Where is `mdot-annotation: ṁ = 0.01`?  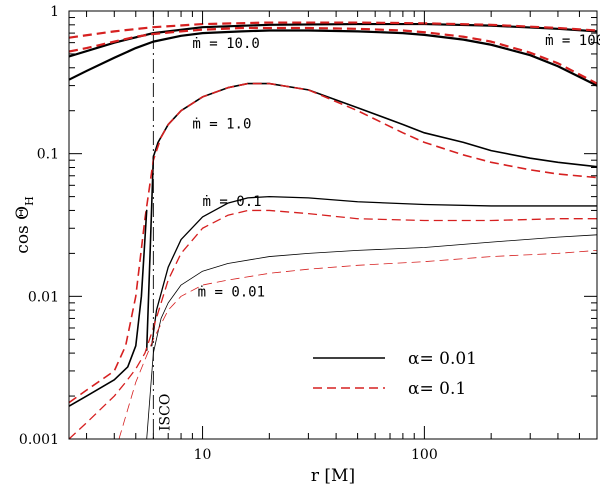
mdot-annotation: ṁ = 0.01 is located at coordinates (231, 292).